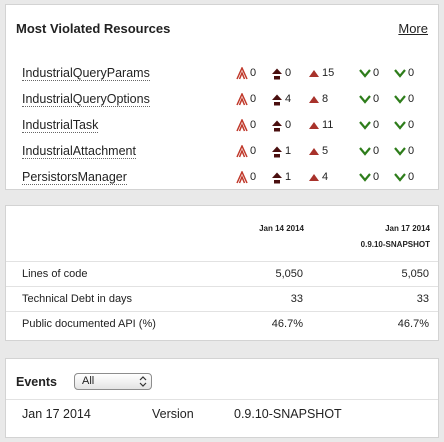 The height and width of the screenshot is (442, 444). I want to click on major-violations: 8, so click(318, 99).